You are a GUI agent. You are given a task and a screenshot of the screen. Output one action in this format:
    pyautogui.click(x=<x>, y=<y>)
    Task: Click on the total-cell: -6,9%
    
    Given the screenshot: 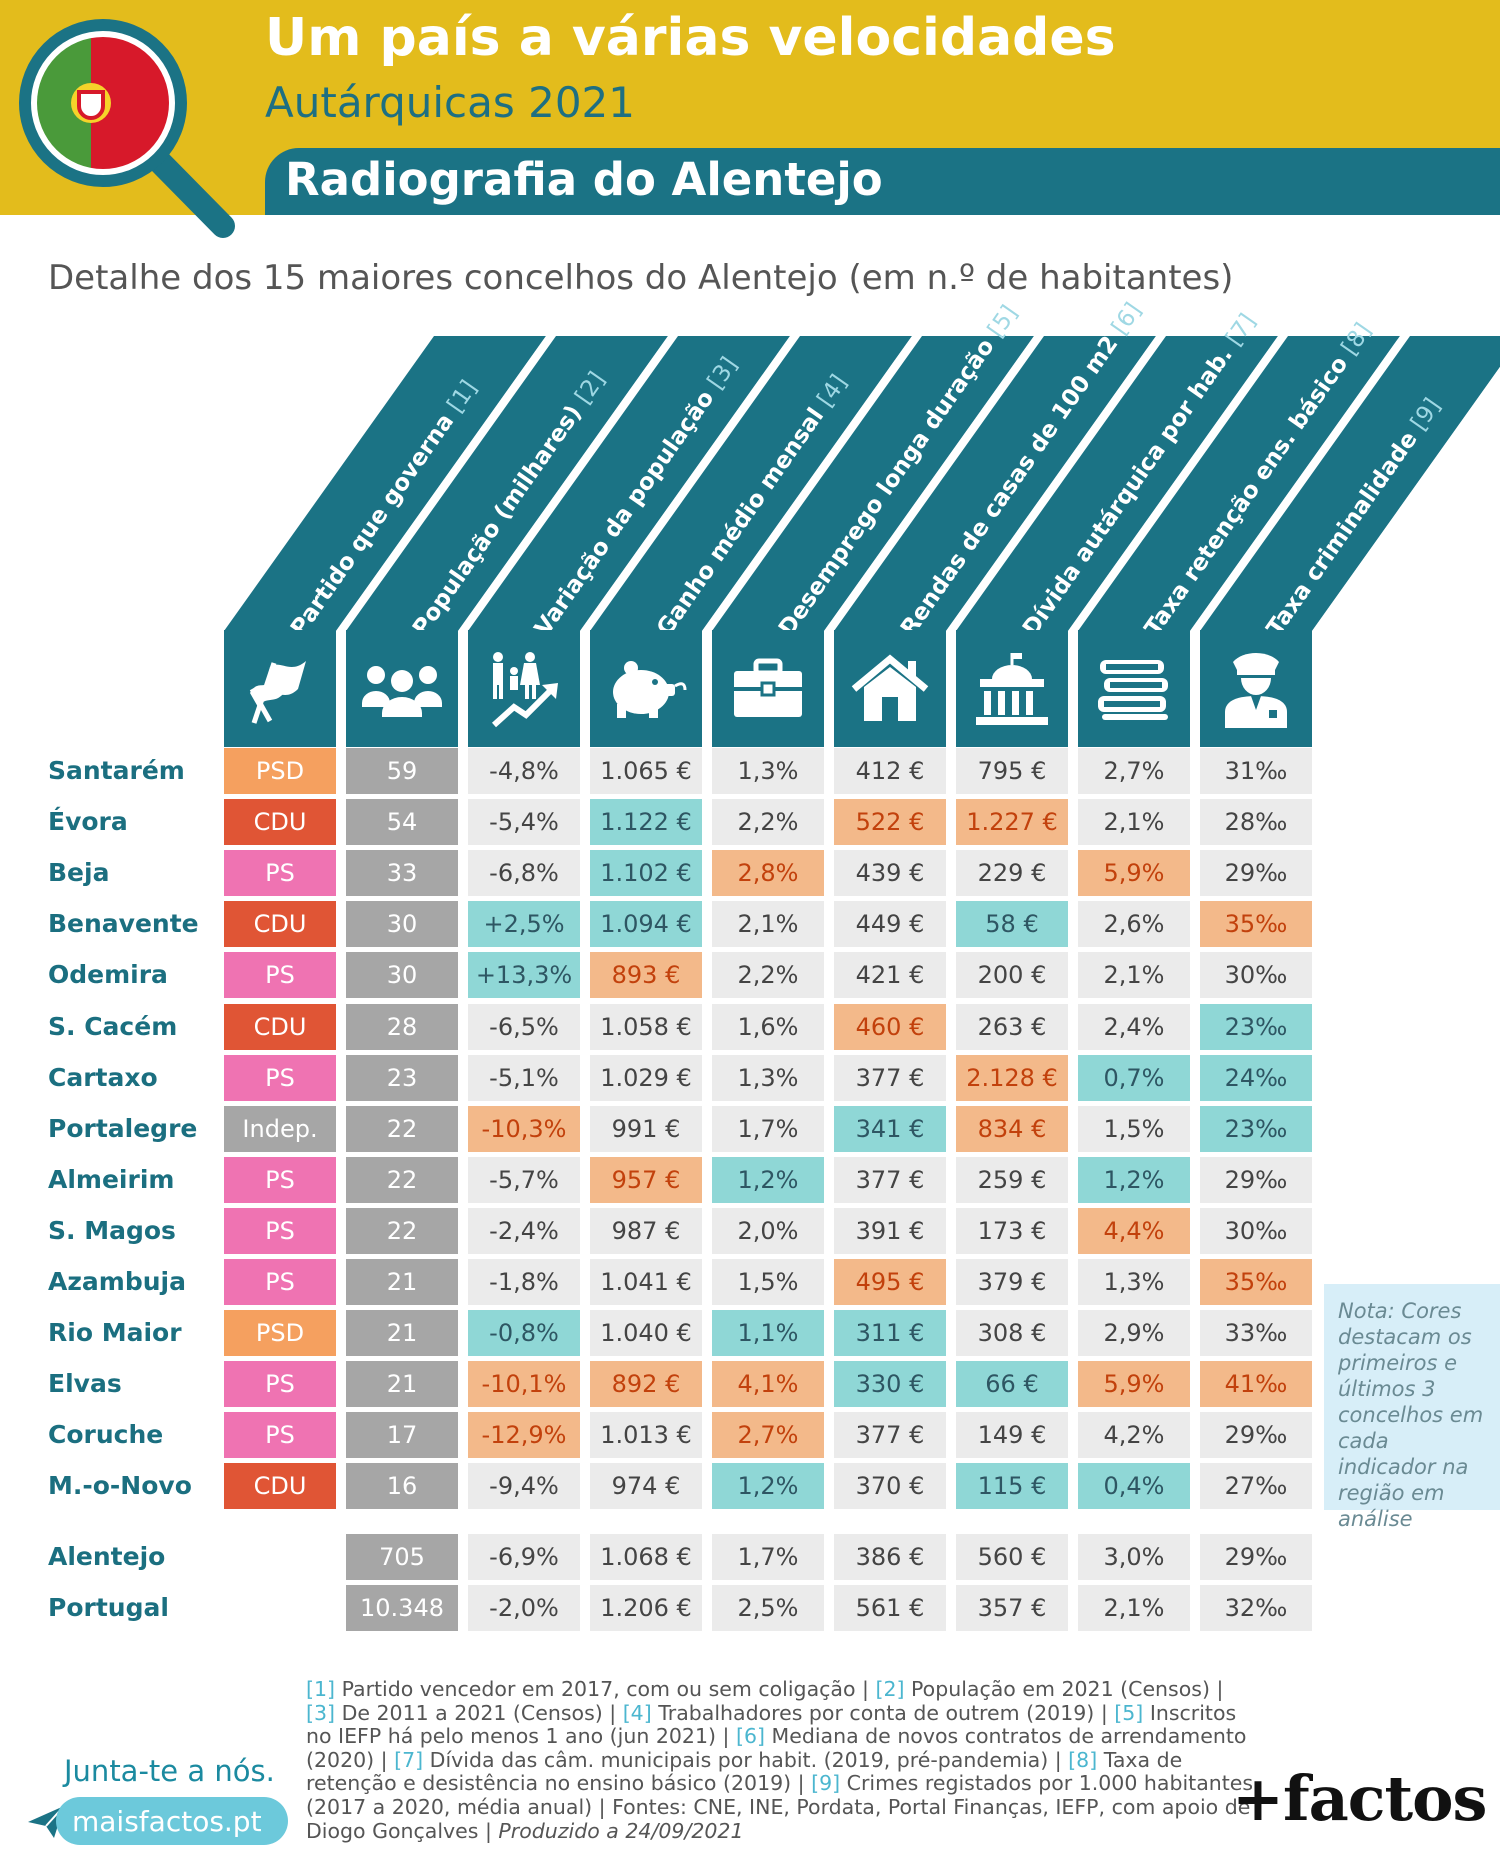 What is the action you would take?
    pyautogui.click(x=524, y=1557)
    